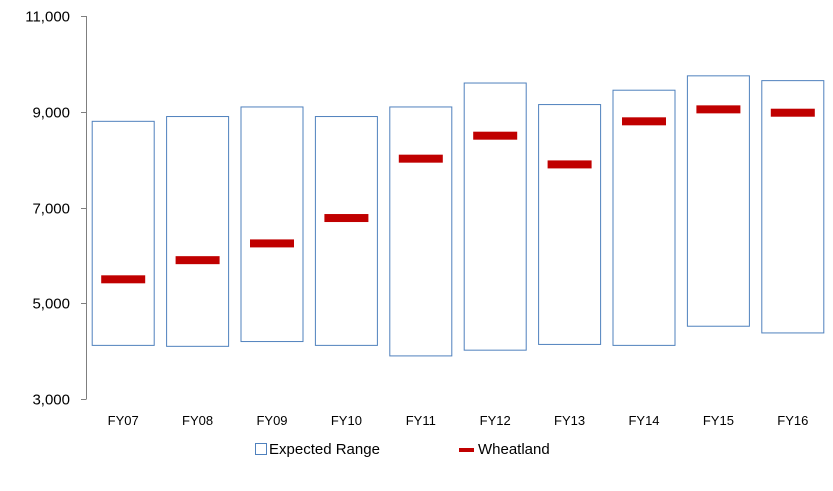 The height and width of the screenshot is (491, 833). Describe the element at coordinates (644, 217) in the screenshot. I see `range-box-fy14` at that location.